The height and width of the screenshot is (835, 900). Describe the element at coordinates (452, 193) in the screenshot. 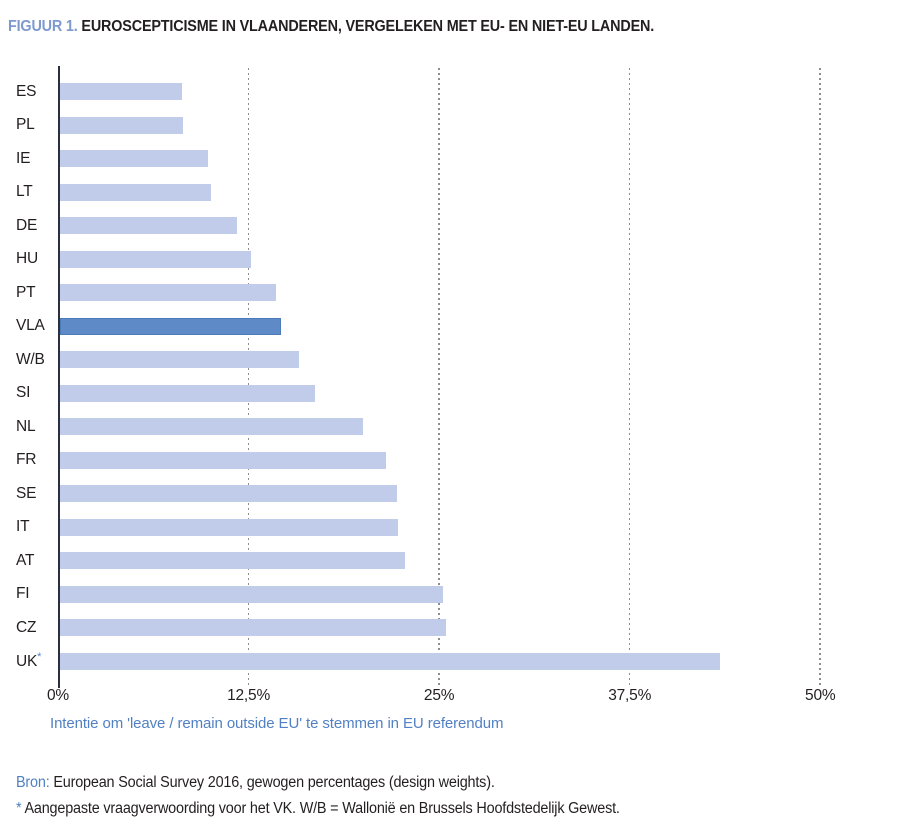

I see `bar-row: LT` at that location.